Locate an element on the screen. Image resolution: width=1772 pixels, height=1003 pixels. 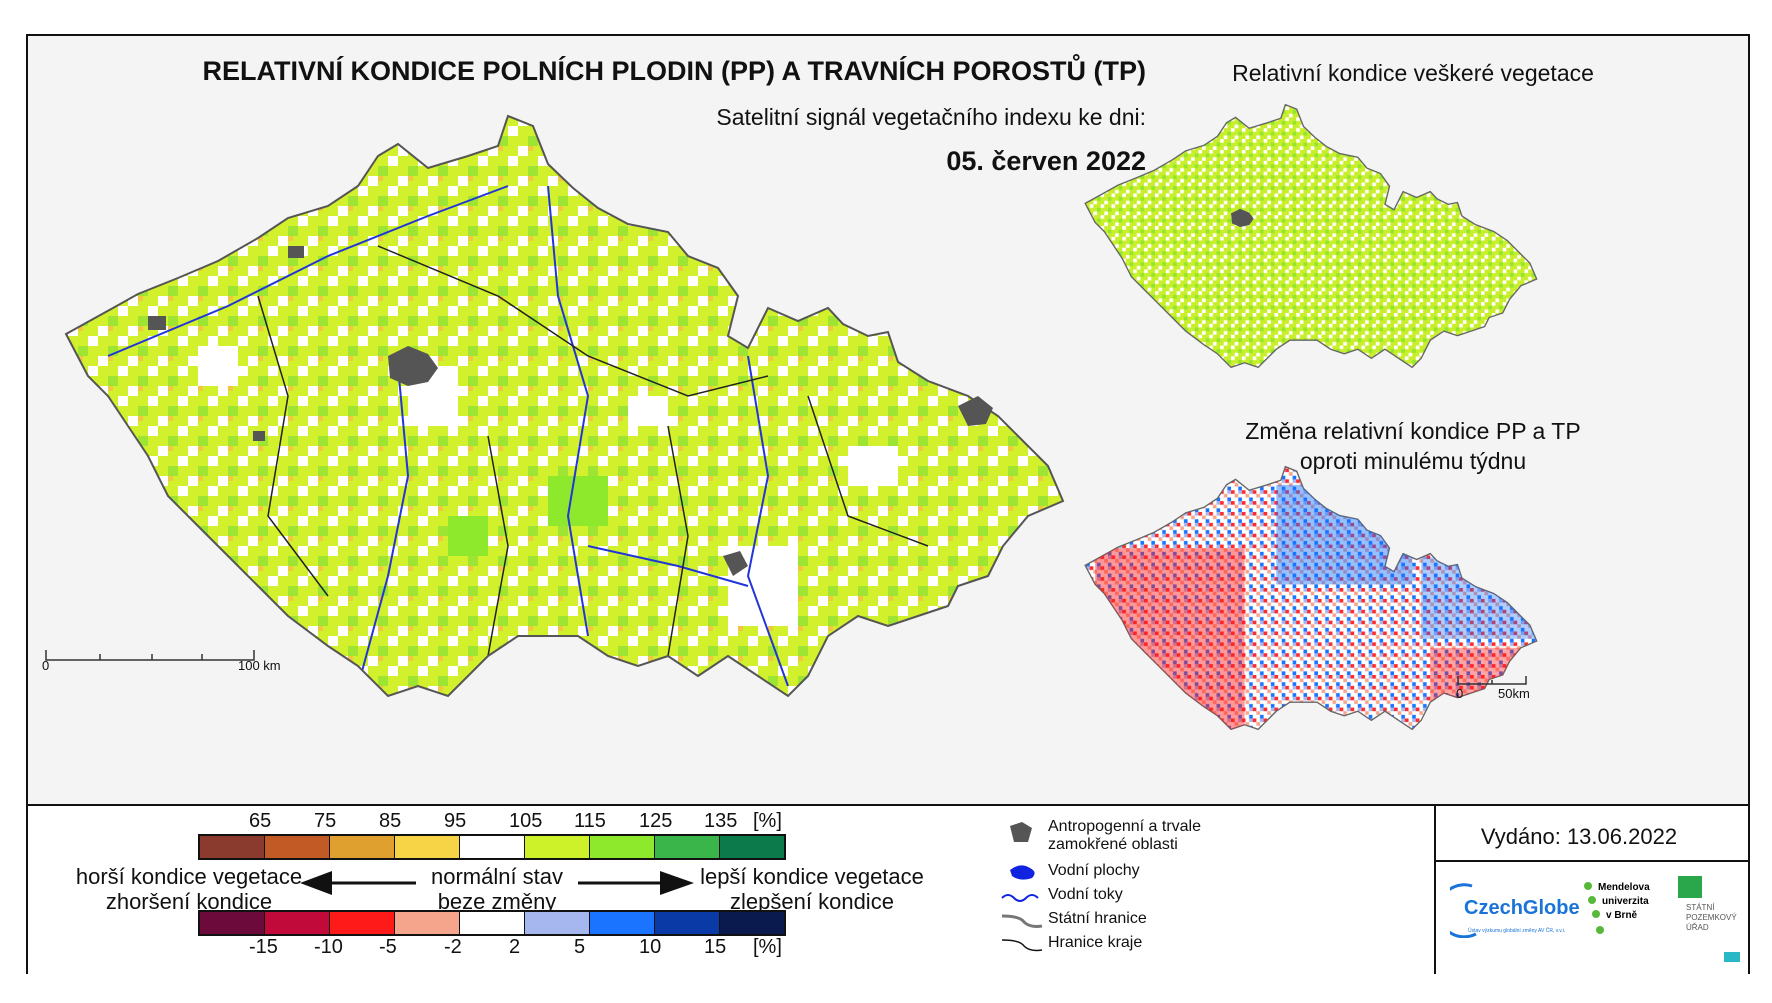
urban-area-icon is located at coordinates (1021, 832).